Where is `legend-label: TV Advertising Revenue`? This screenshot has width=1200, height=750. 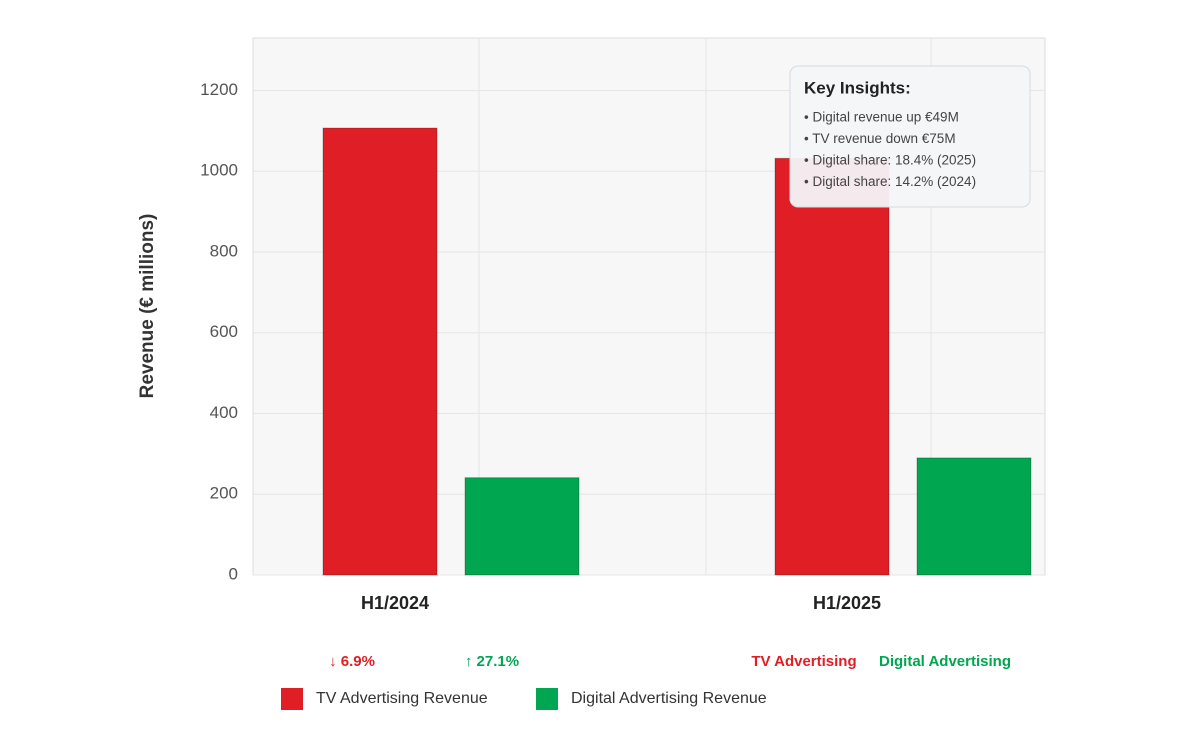 legend-label: TV Advertising Revenue is located at coordinates (402, 698).